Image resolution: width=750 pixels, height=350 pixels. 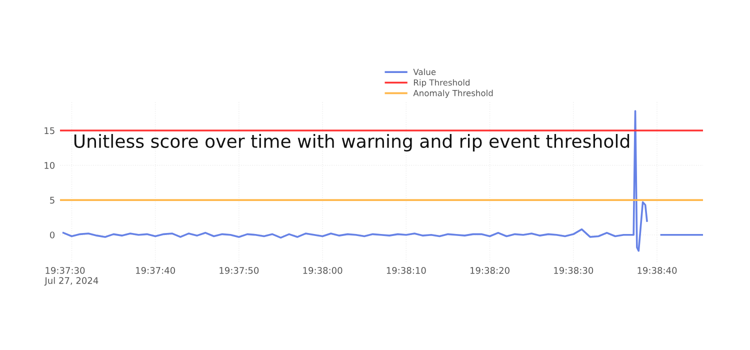 I want to click on y-tick-label: 15, so click(x=49, y=130).